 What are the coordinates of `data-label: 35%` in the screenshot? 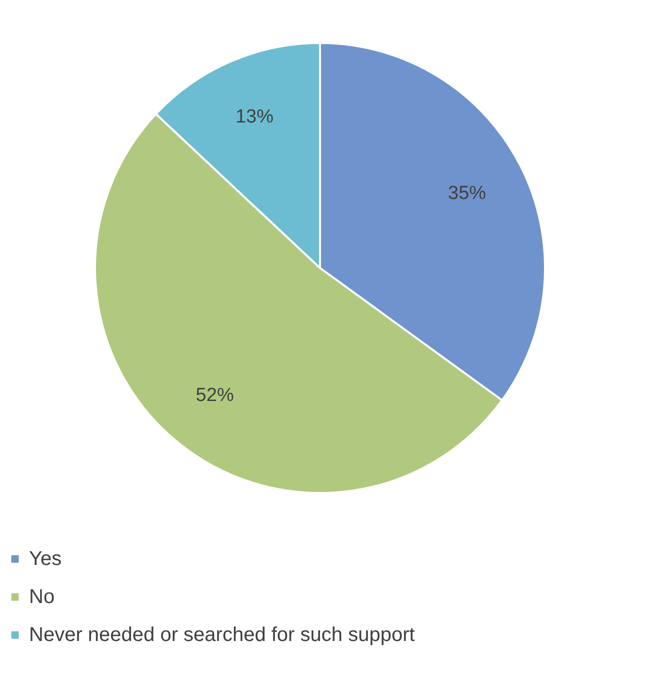 It's located at (467, 193).